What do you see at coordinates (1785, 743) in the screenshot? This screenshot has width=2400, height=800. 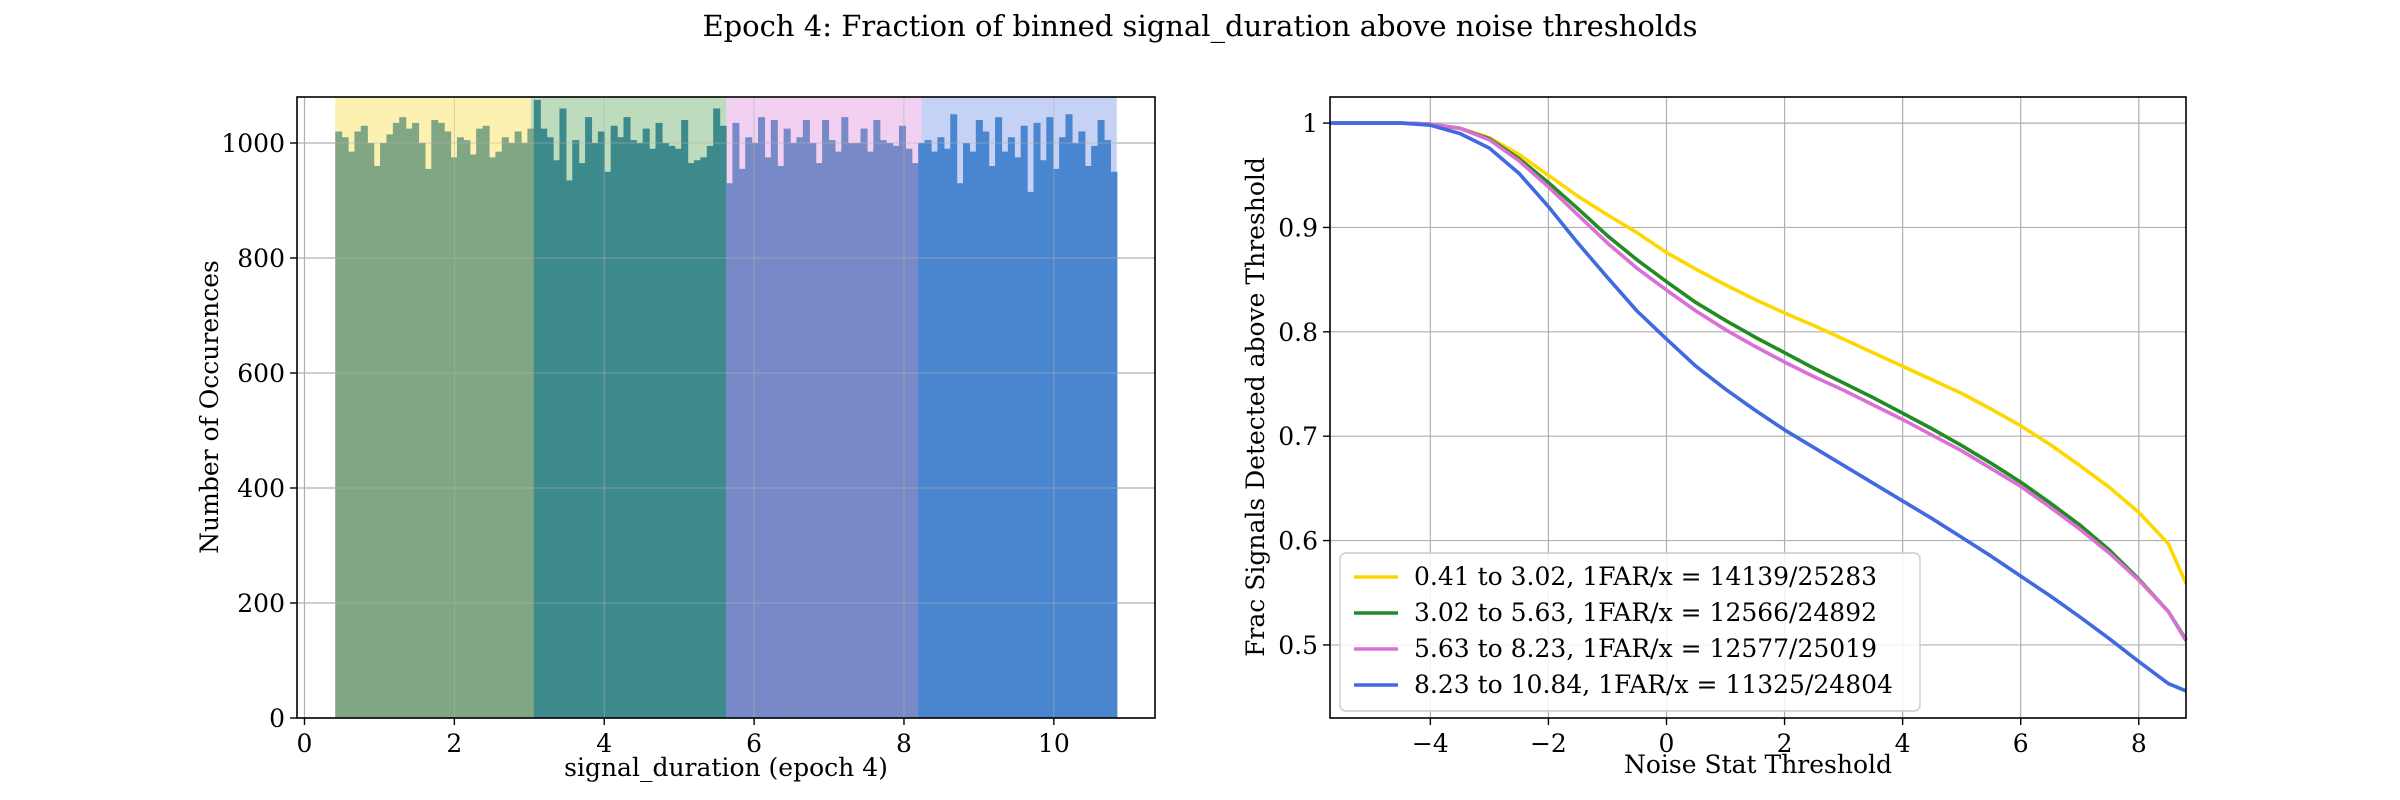 I see `line-x-tick-label: 2` at bounding box center [1785, 743].